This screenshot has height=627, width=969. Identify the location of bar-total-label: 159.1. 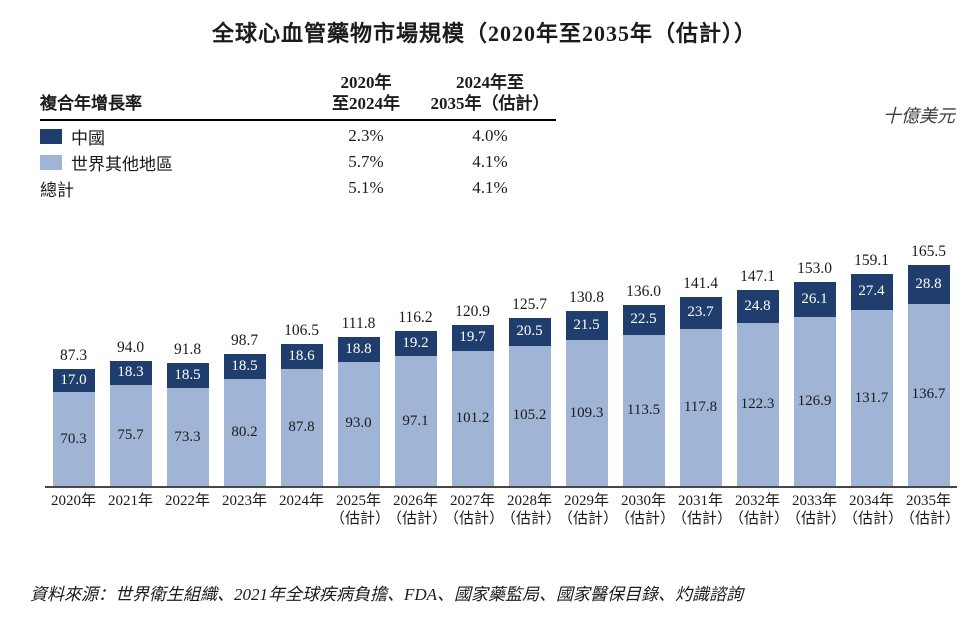
(871, 260).